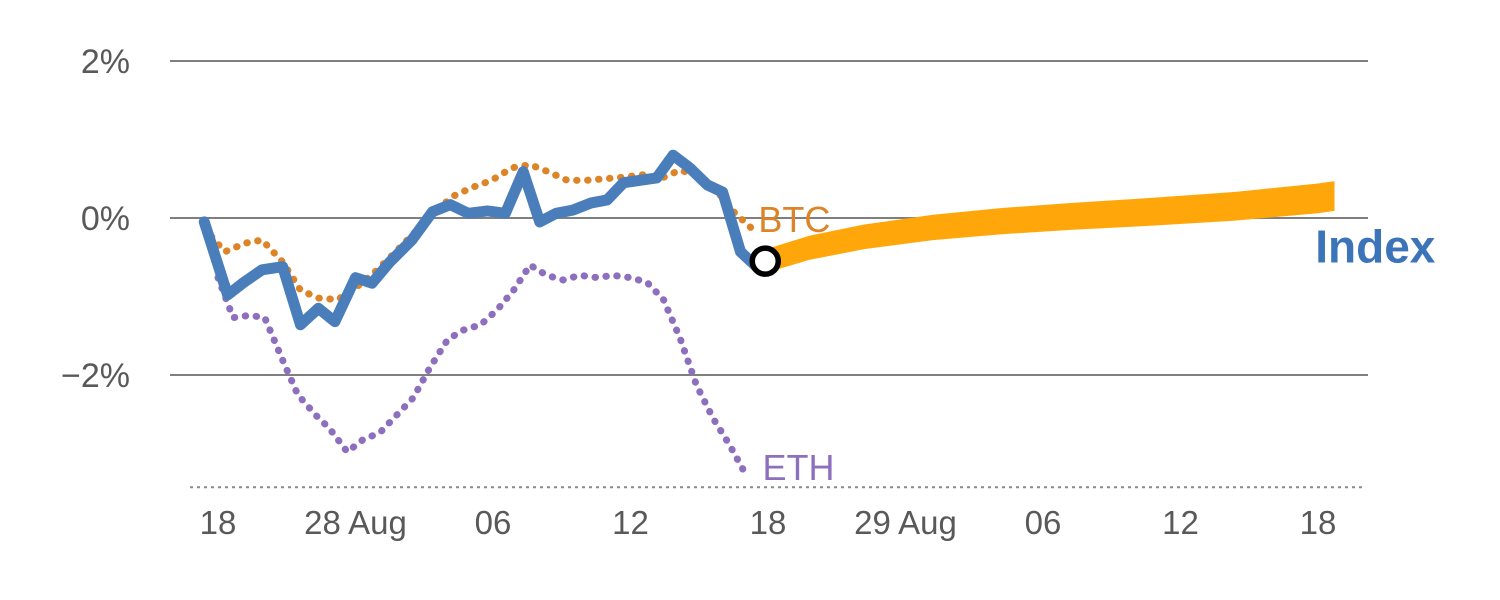  I want to click on index-line, so click(485, 240).